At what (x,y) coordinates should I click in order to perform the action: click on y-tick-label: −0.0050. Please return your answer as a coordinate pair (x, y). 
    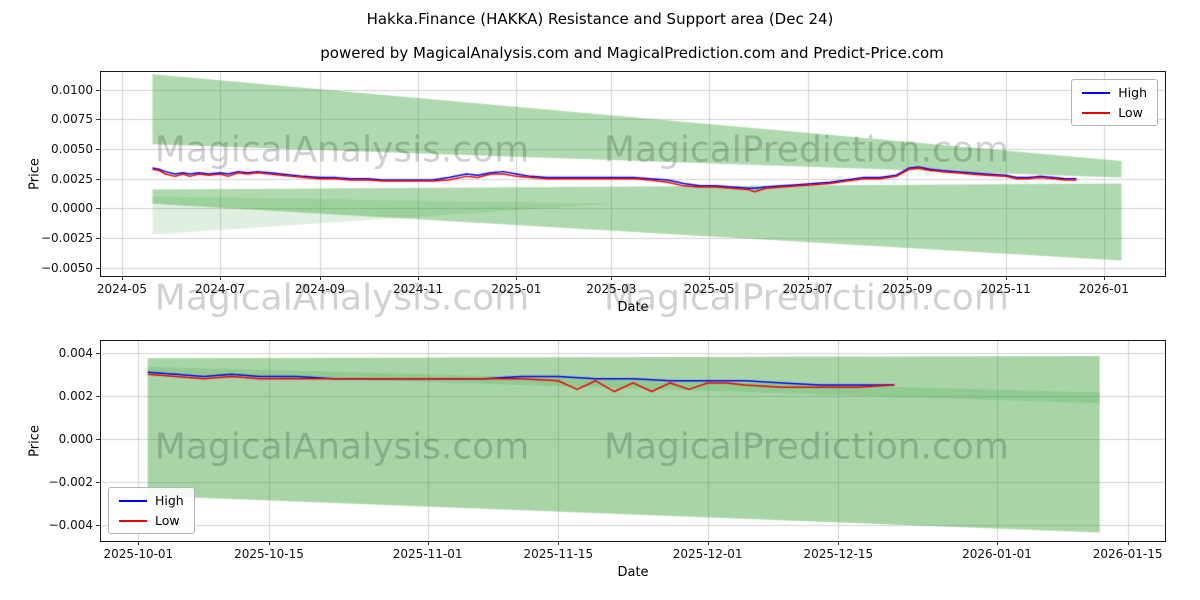
    Looking at the image, I should click on (66, 267).